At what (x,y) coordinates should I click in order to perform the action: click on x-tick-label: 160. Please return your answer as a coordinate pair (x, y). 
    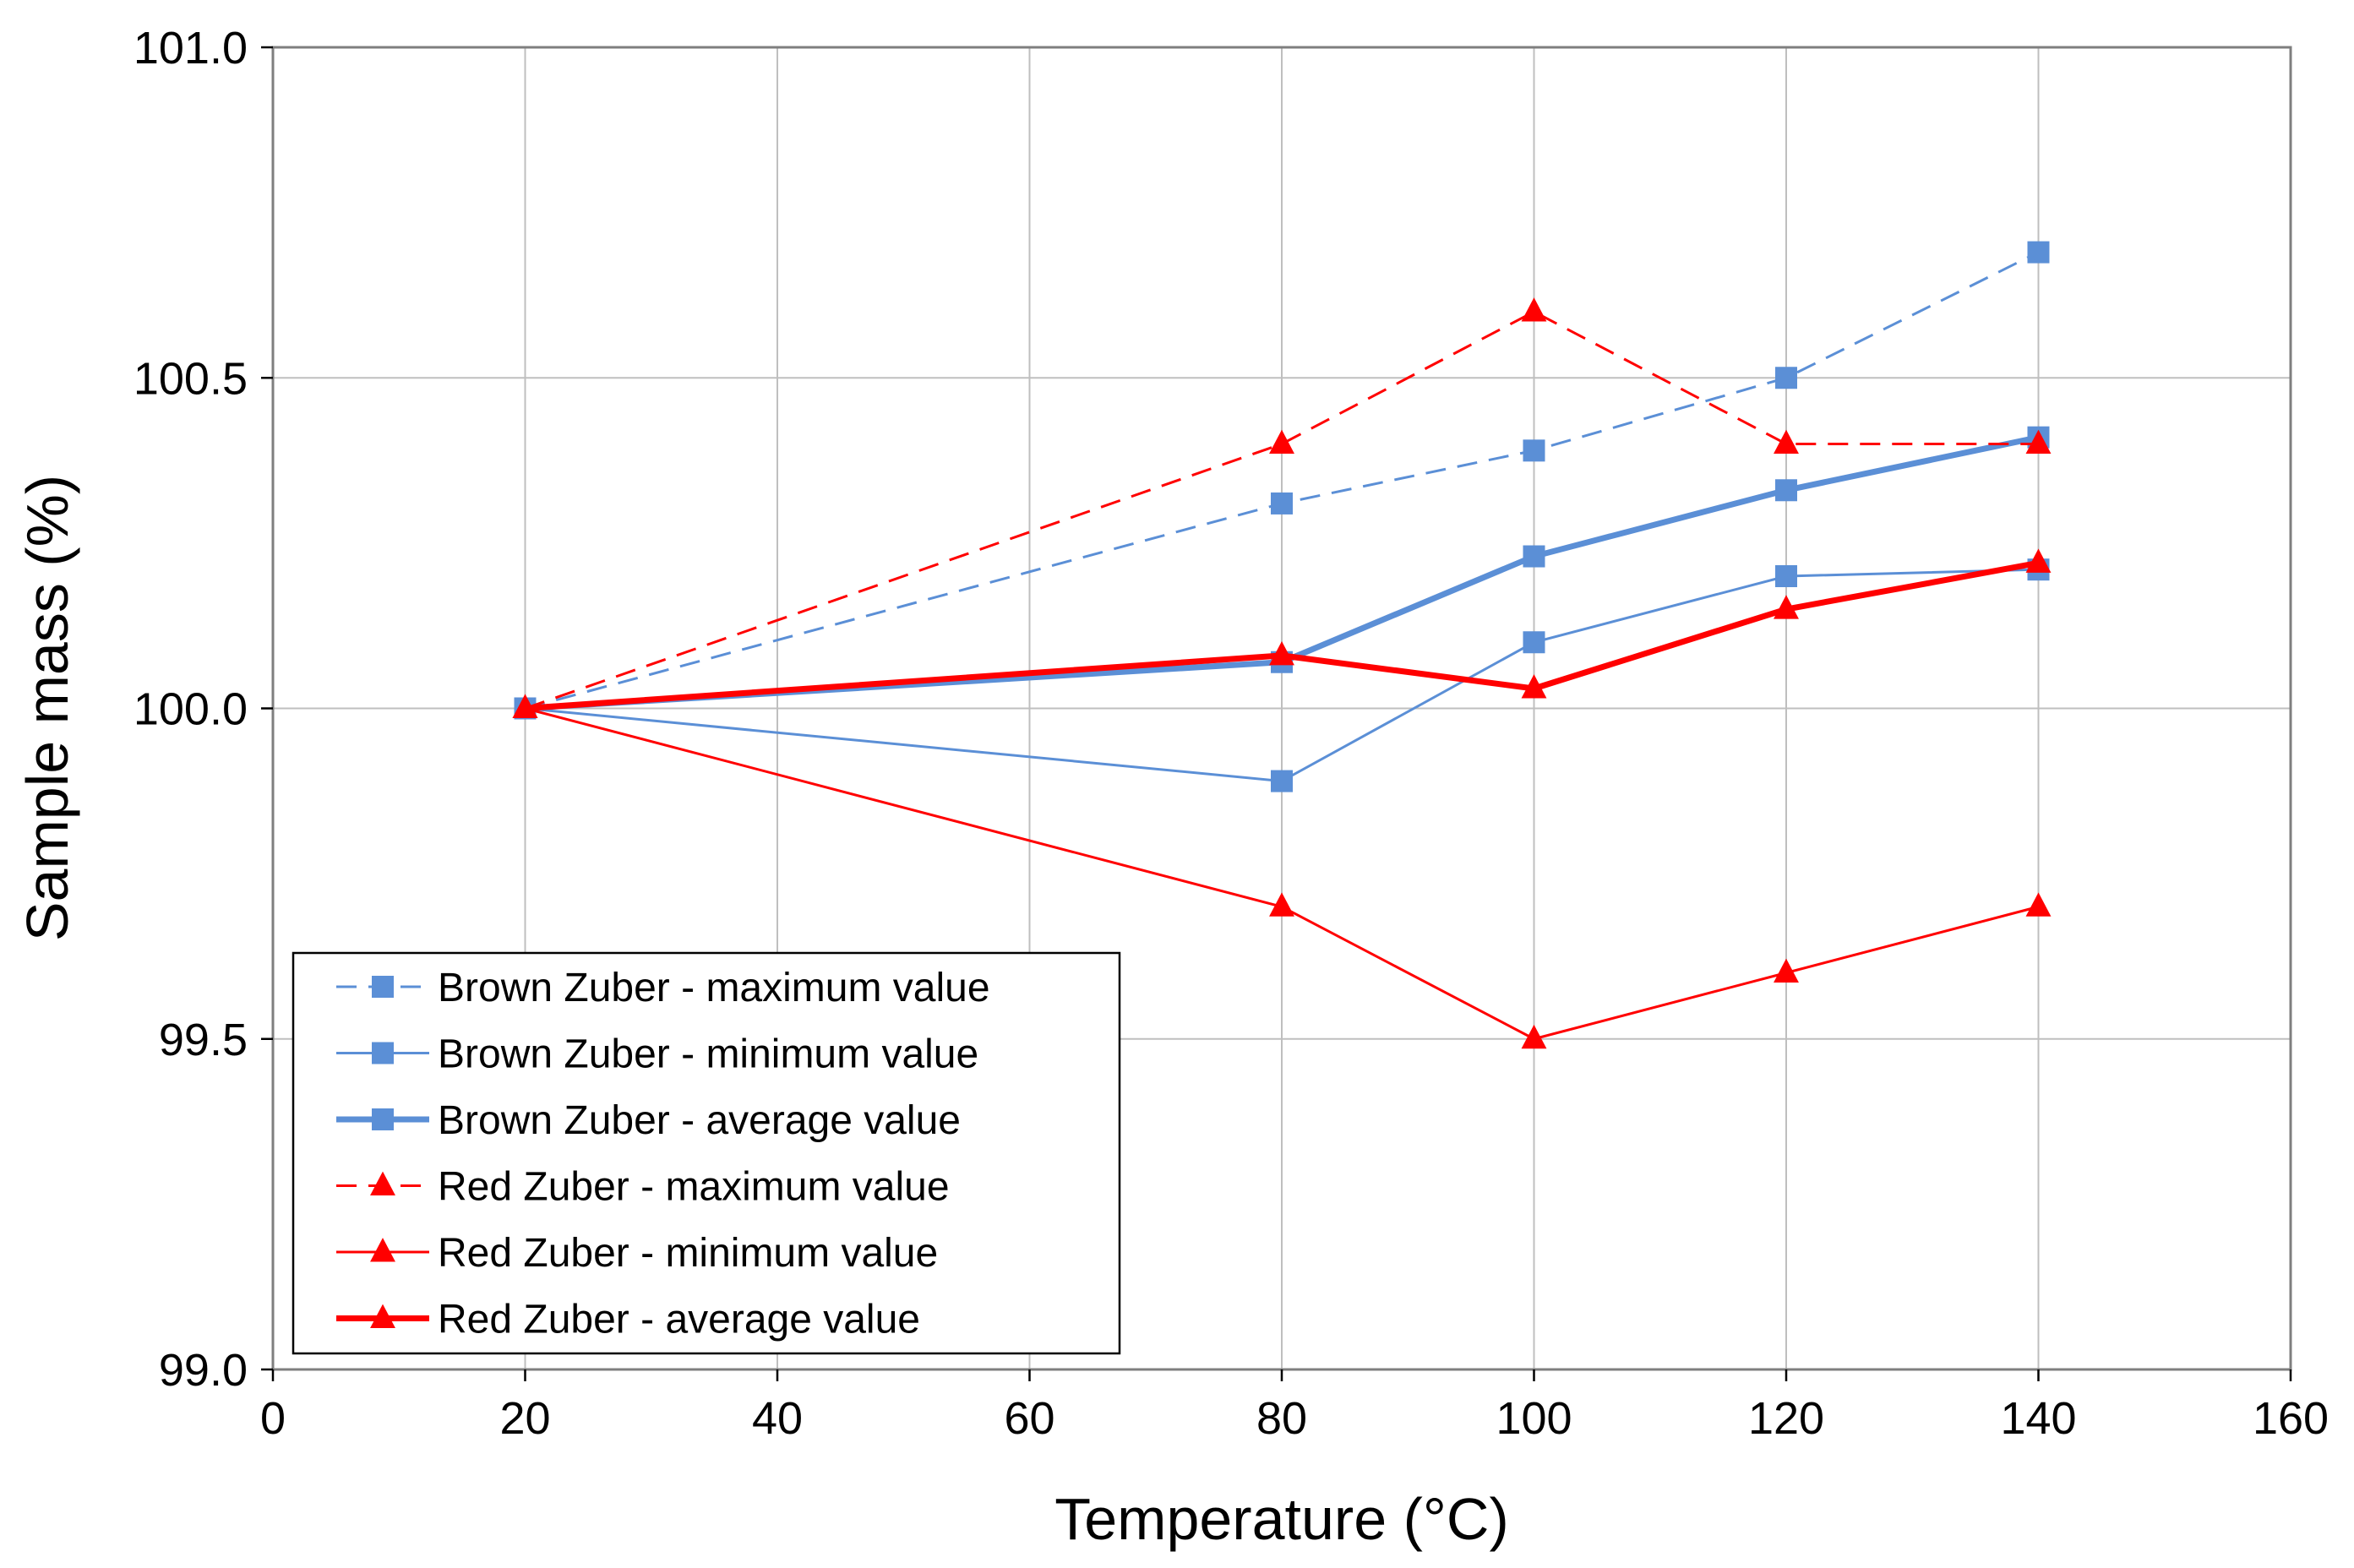
    Looking at the image, I should click on (2291, 1418).